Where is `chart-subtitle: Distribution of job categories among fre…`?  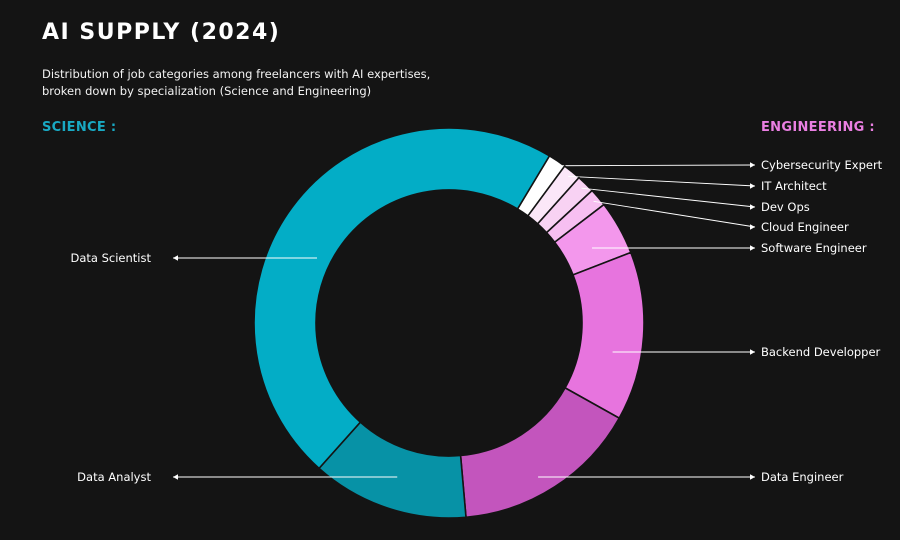 chart-subtitle: Distribution of job categories among fre… is located at coordinates (236, 82).